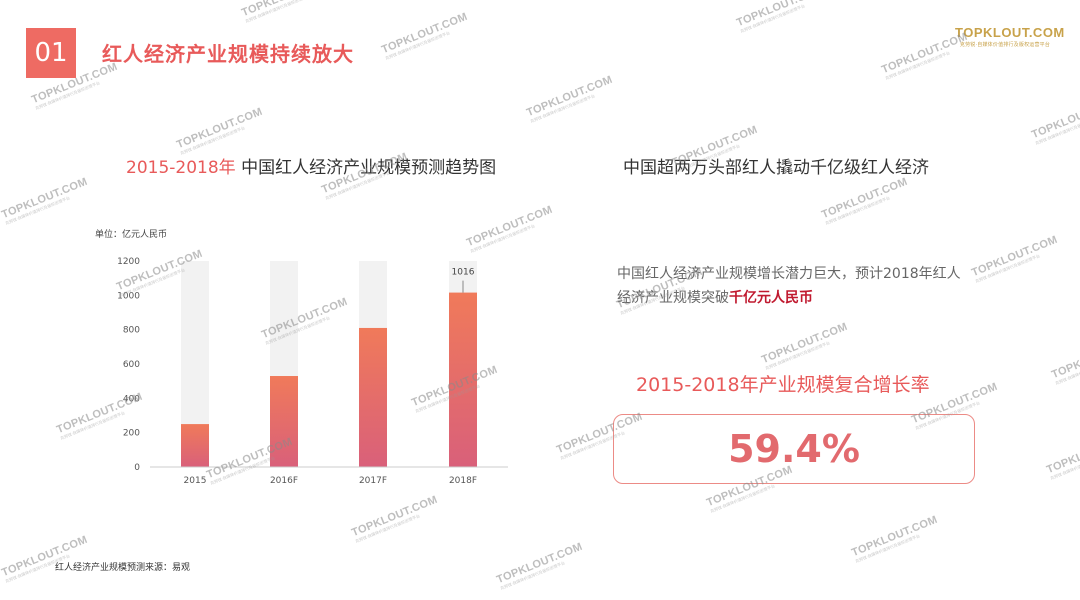 Image resolution: width=1080 pixels, height=600 pixels. I want to click on x-tick-label: 2018F, so click(463, 481).